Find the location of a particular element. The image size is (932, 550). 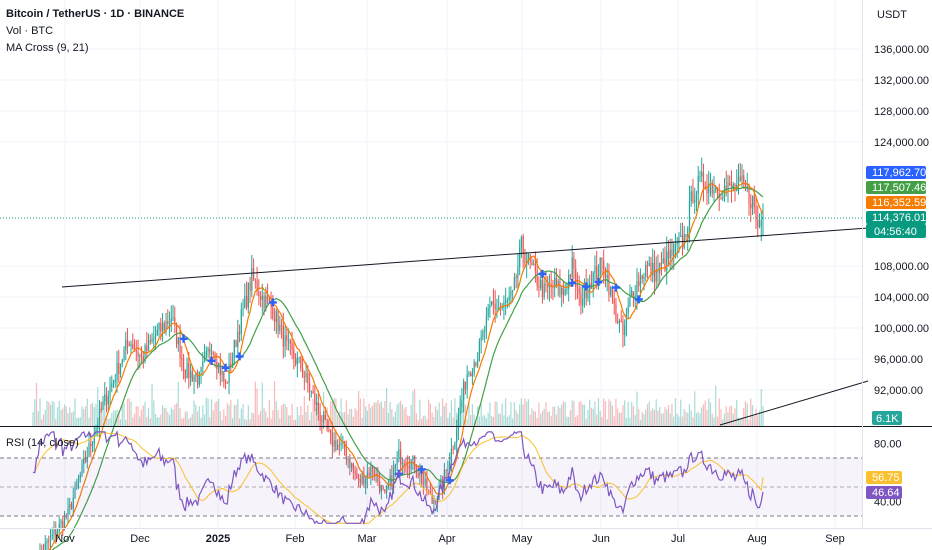

lower-trendline is located at coordinates (794, 403).